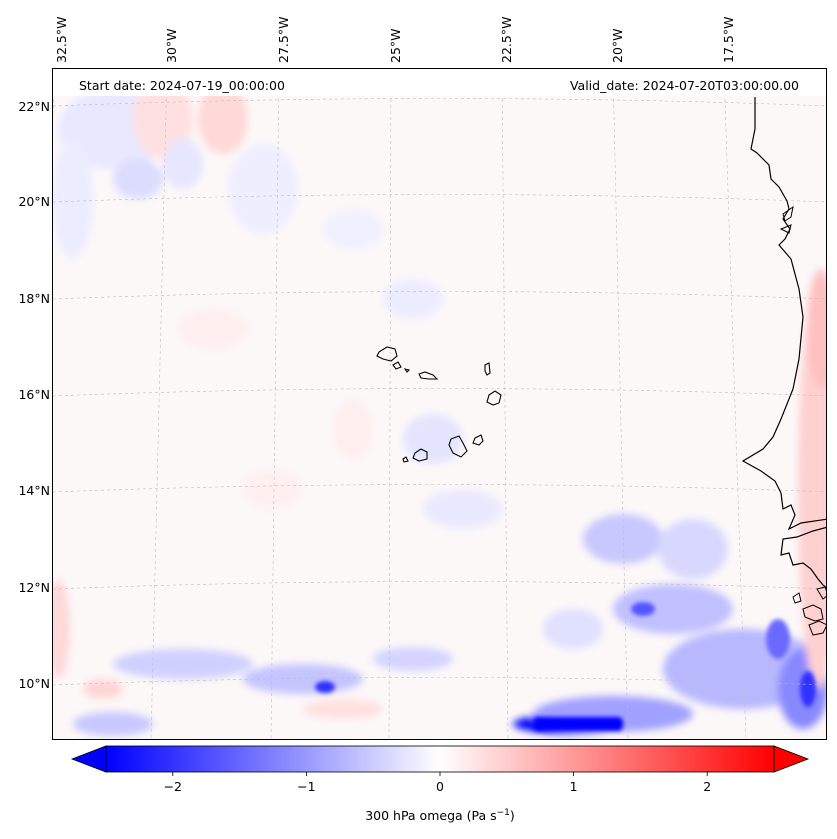 The width and height of the screenshot is (837, 839). Describe the element at coordinates (171, 45) in the screenshot. I see `lon-label: 30°W` at that location.